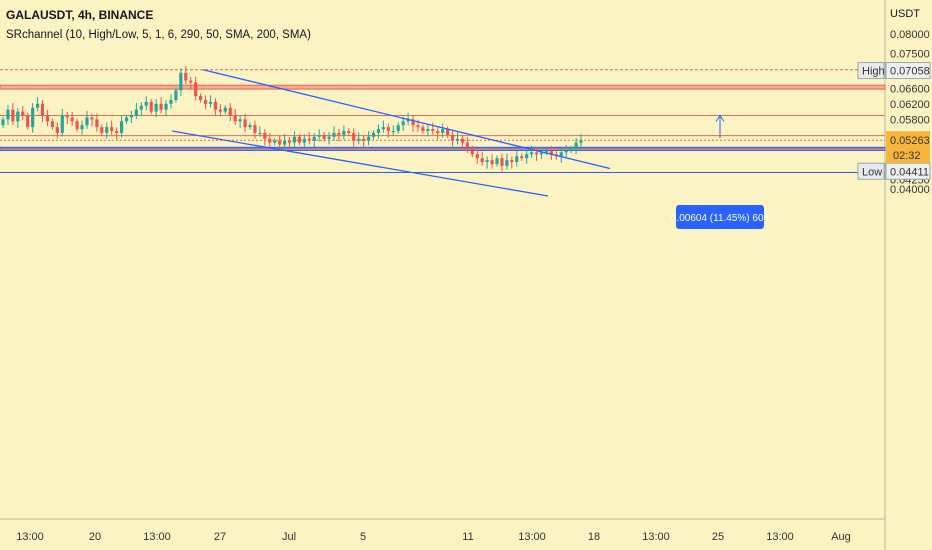  Describe the element at coordinates (910, 54) in the screenshot. I see `price-tick-label: 0.07500` at that location.